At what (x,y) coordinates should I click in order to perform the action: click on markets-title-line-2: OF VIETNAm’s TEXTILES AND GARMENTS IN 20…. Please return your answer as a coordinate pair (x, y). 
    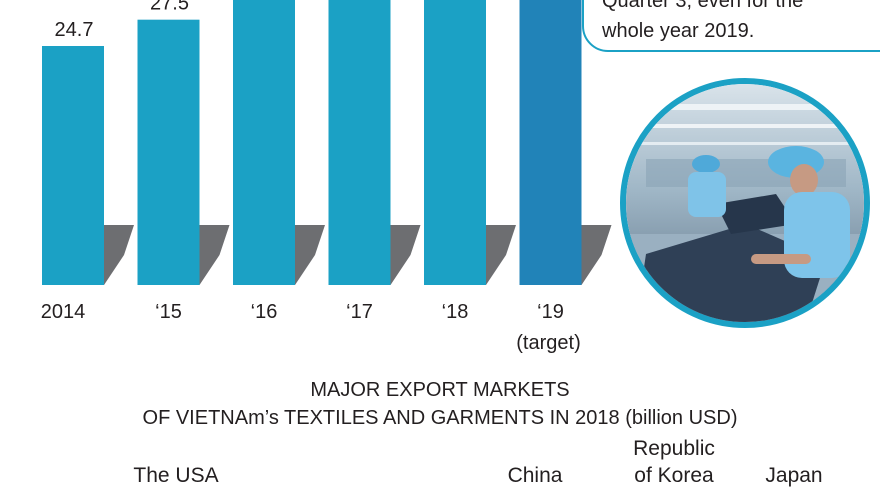
    Looking at the image, I should click on (440, 418).